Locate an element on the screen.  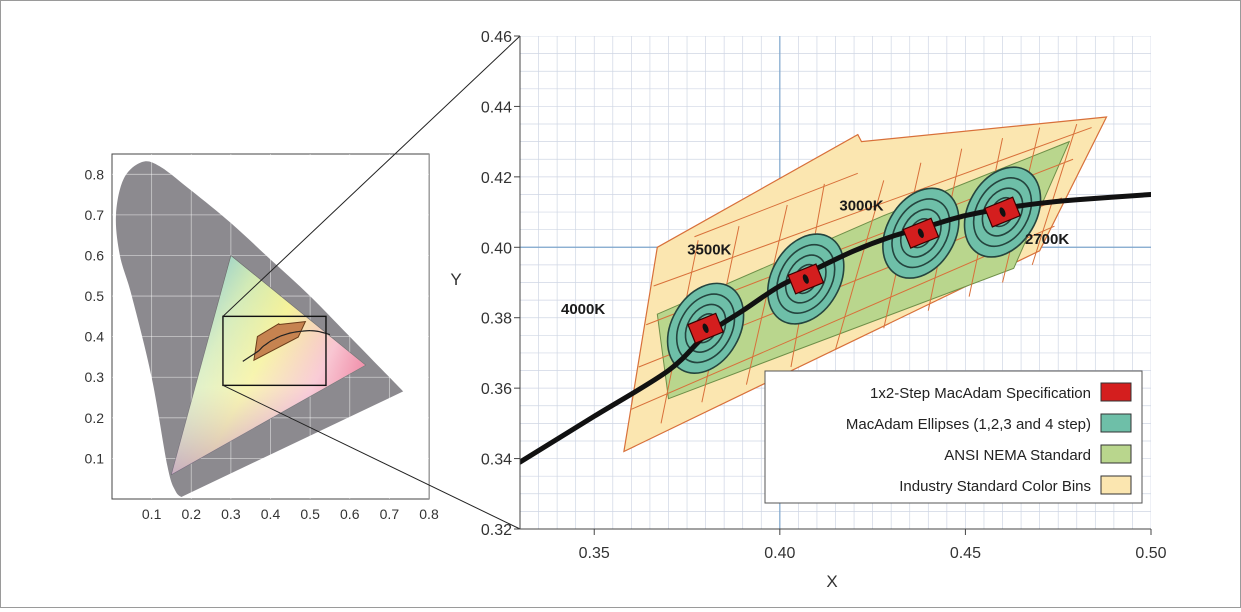
cct-labels: 4000K 3500K 3000K 2700K is located at coordinates (815, 257).